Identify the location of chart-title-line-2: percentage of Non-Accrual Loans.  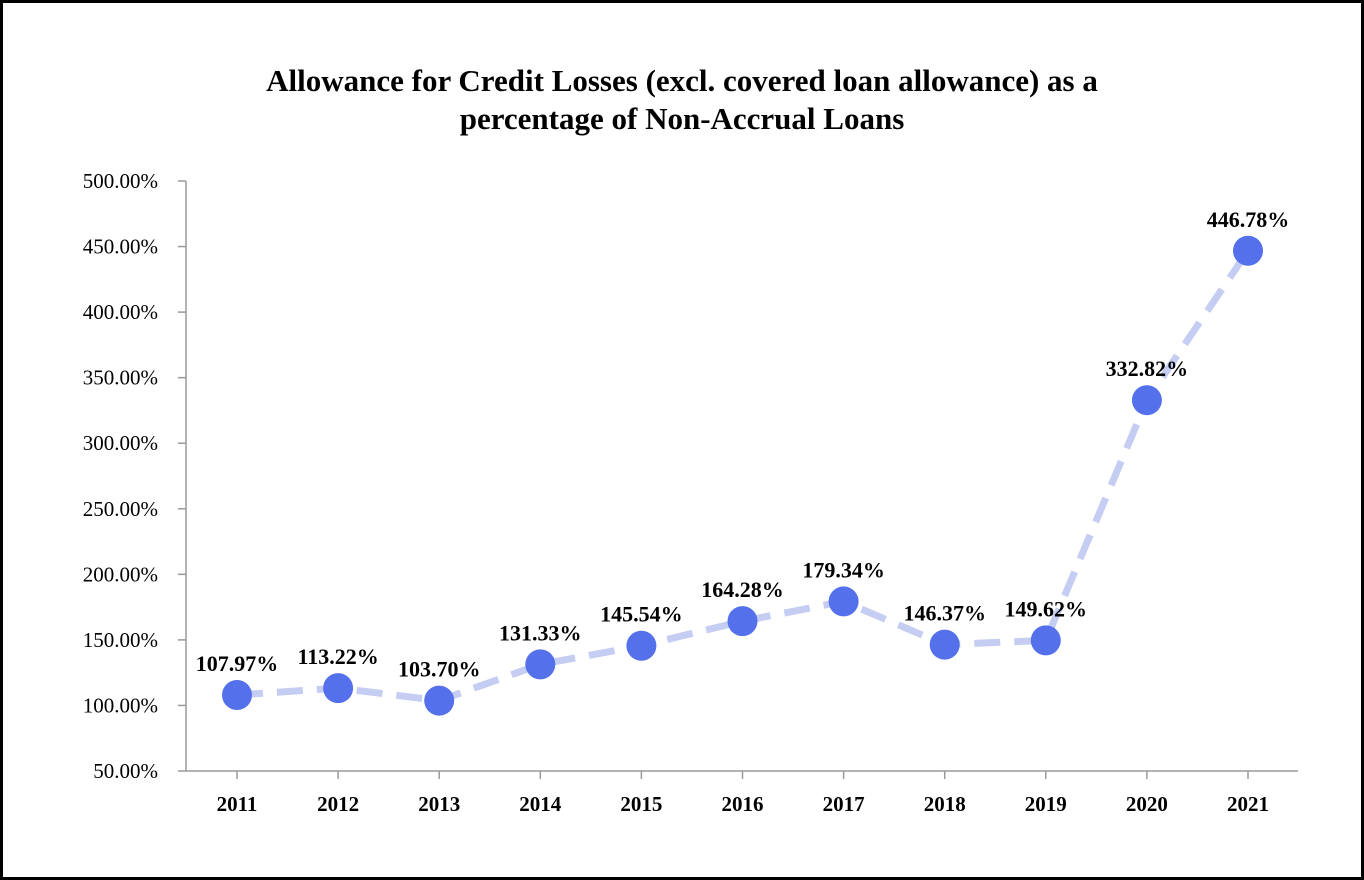
(682, 118).